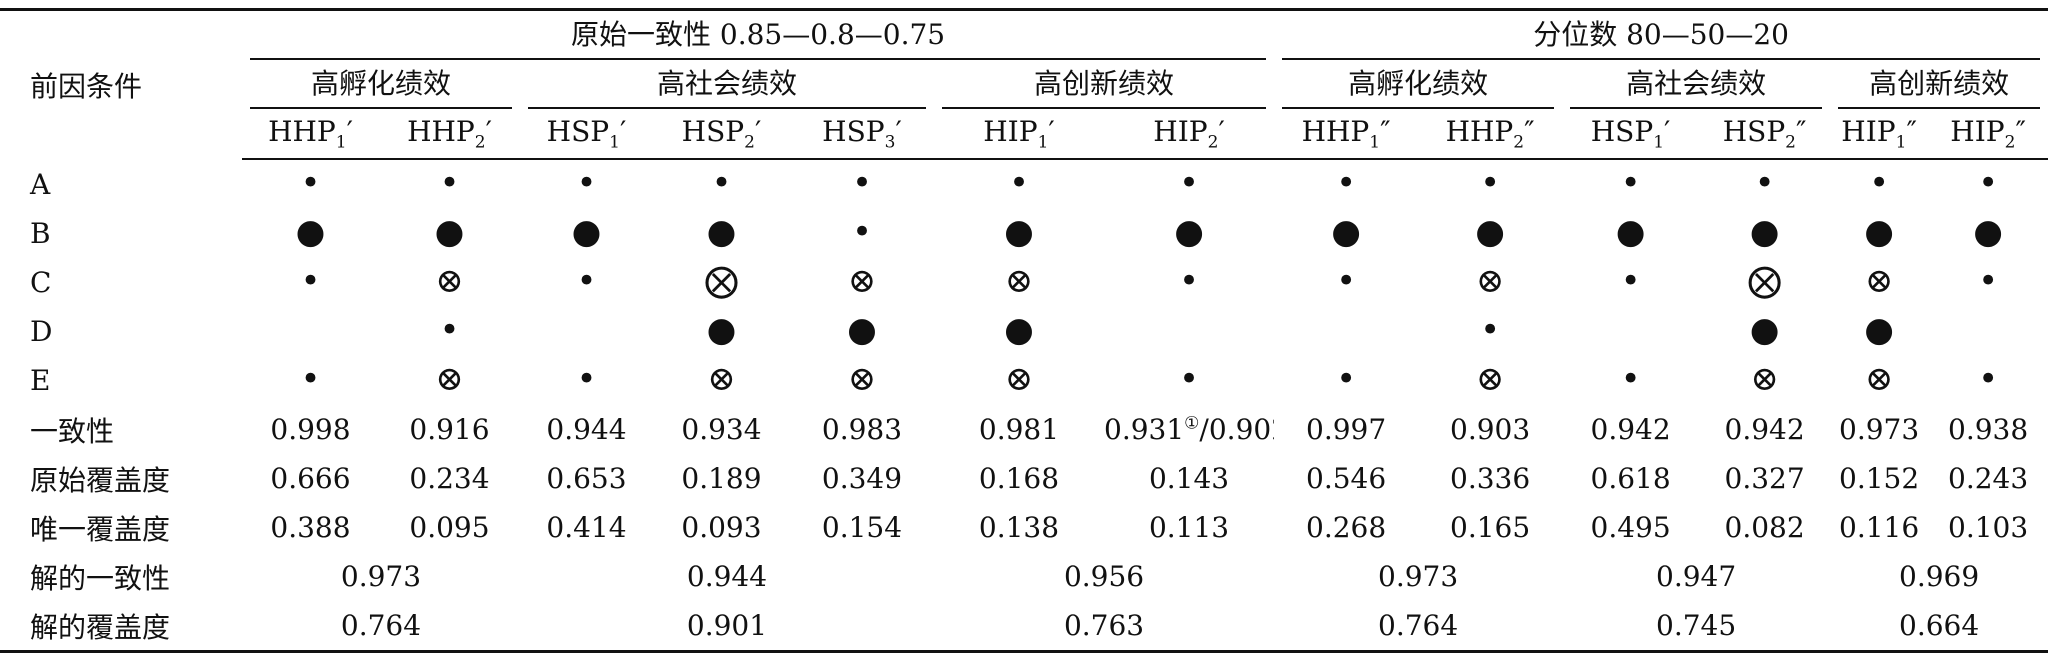 This screenshot has height=672, width=2048. I want to click on cell-value: 0.165, so click(1490, 527).